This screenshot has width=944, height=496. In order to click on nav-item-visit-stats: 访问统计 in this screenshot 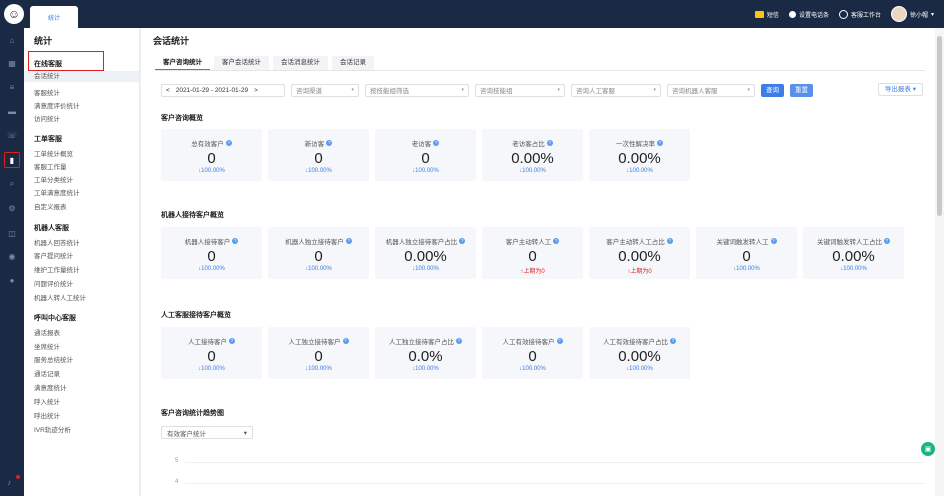, I will do `click(47, 119)`.